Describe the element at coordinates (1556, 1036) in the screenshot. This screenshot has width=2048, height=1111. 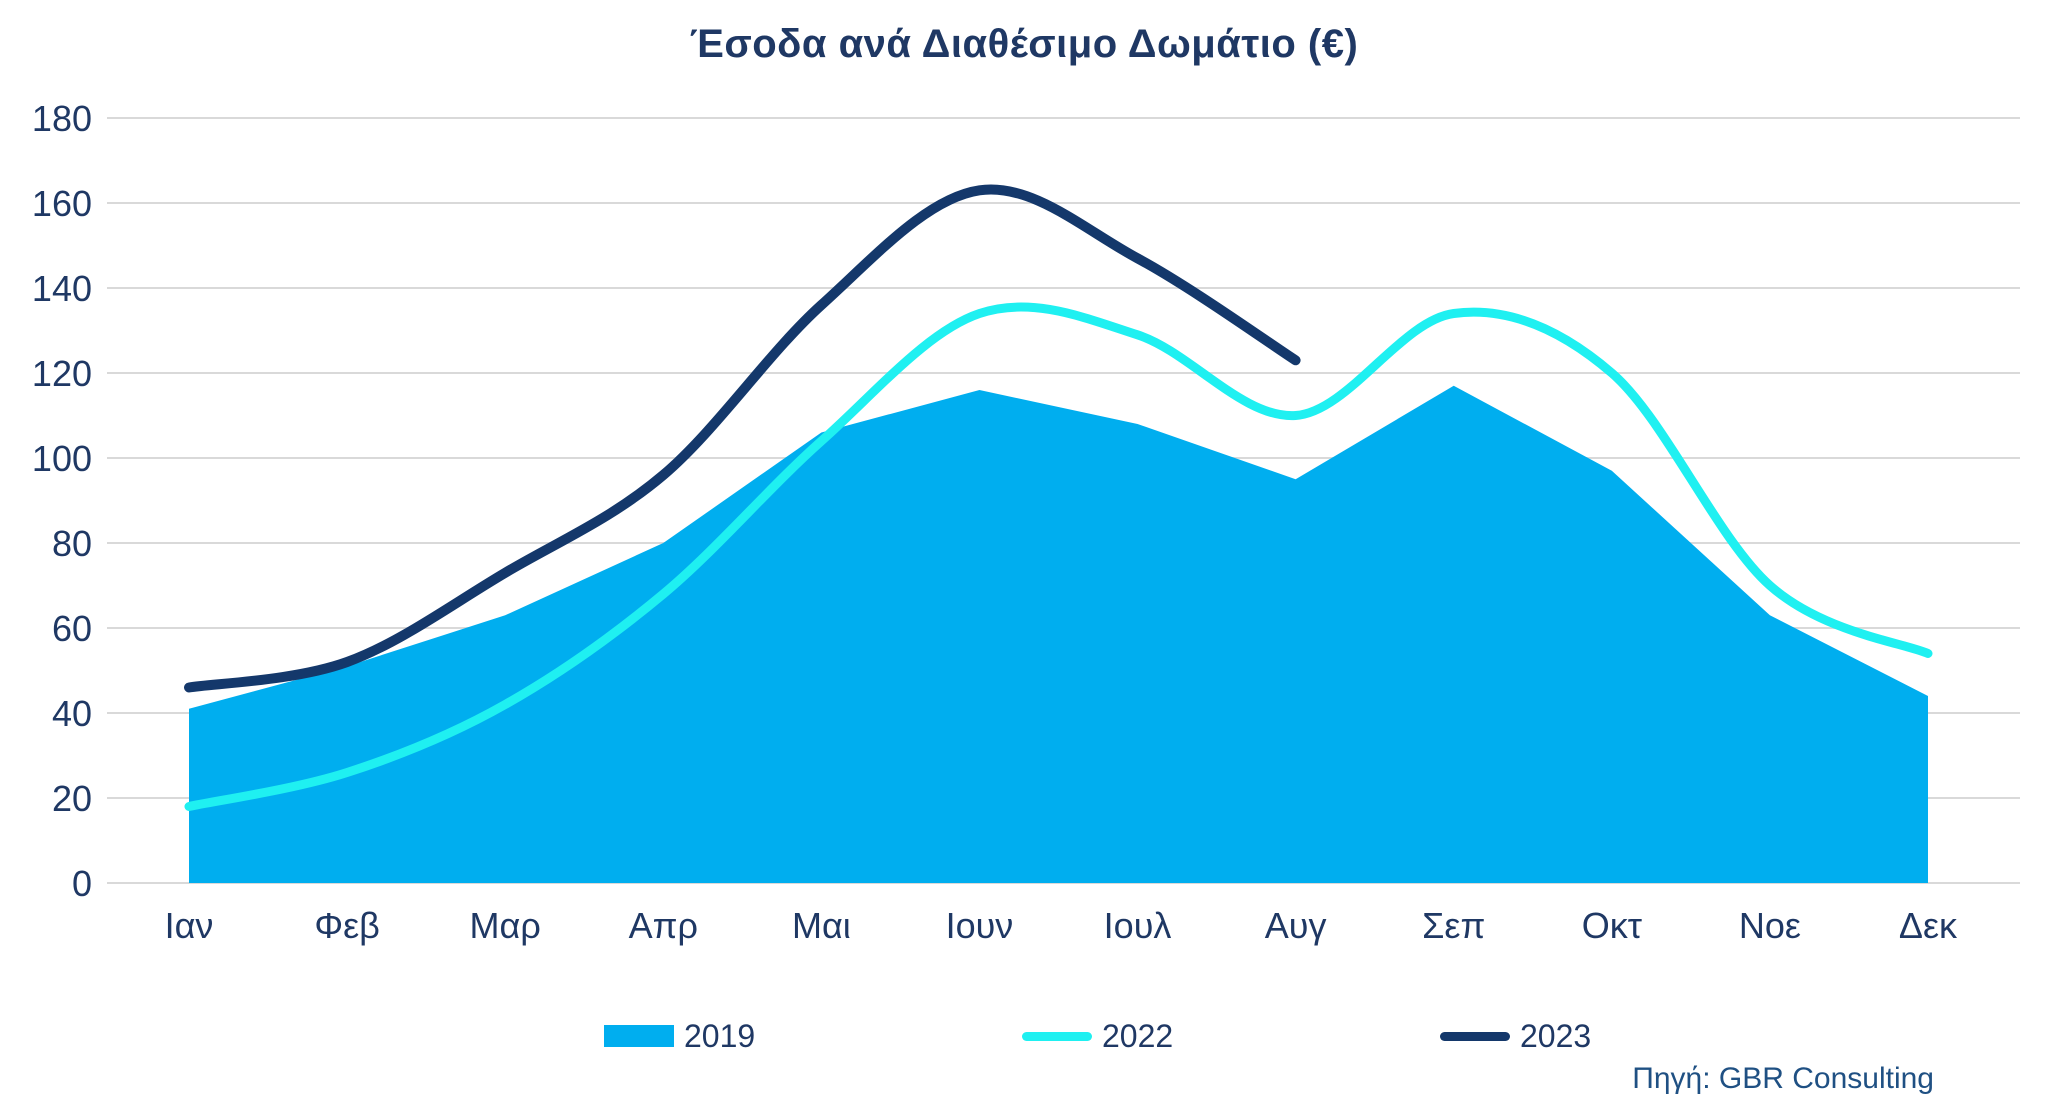
I see `legend-label-2023: 2023` at that location.